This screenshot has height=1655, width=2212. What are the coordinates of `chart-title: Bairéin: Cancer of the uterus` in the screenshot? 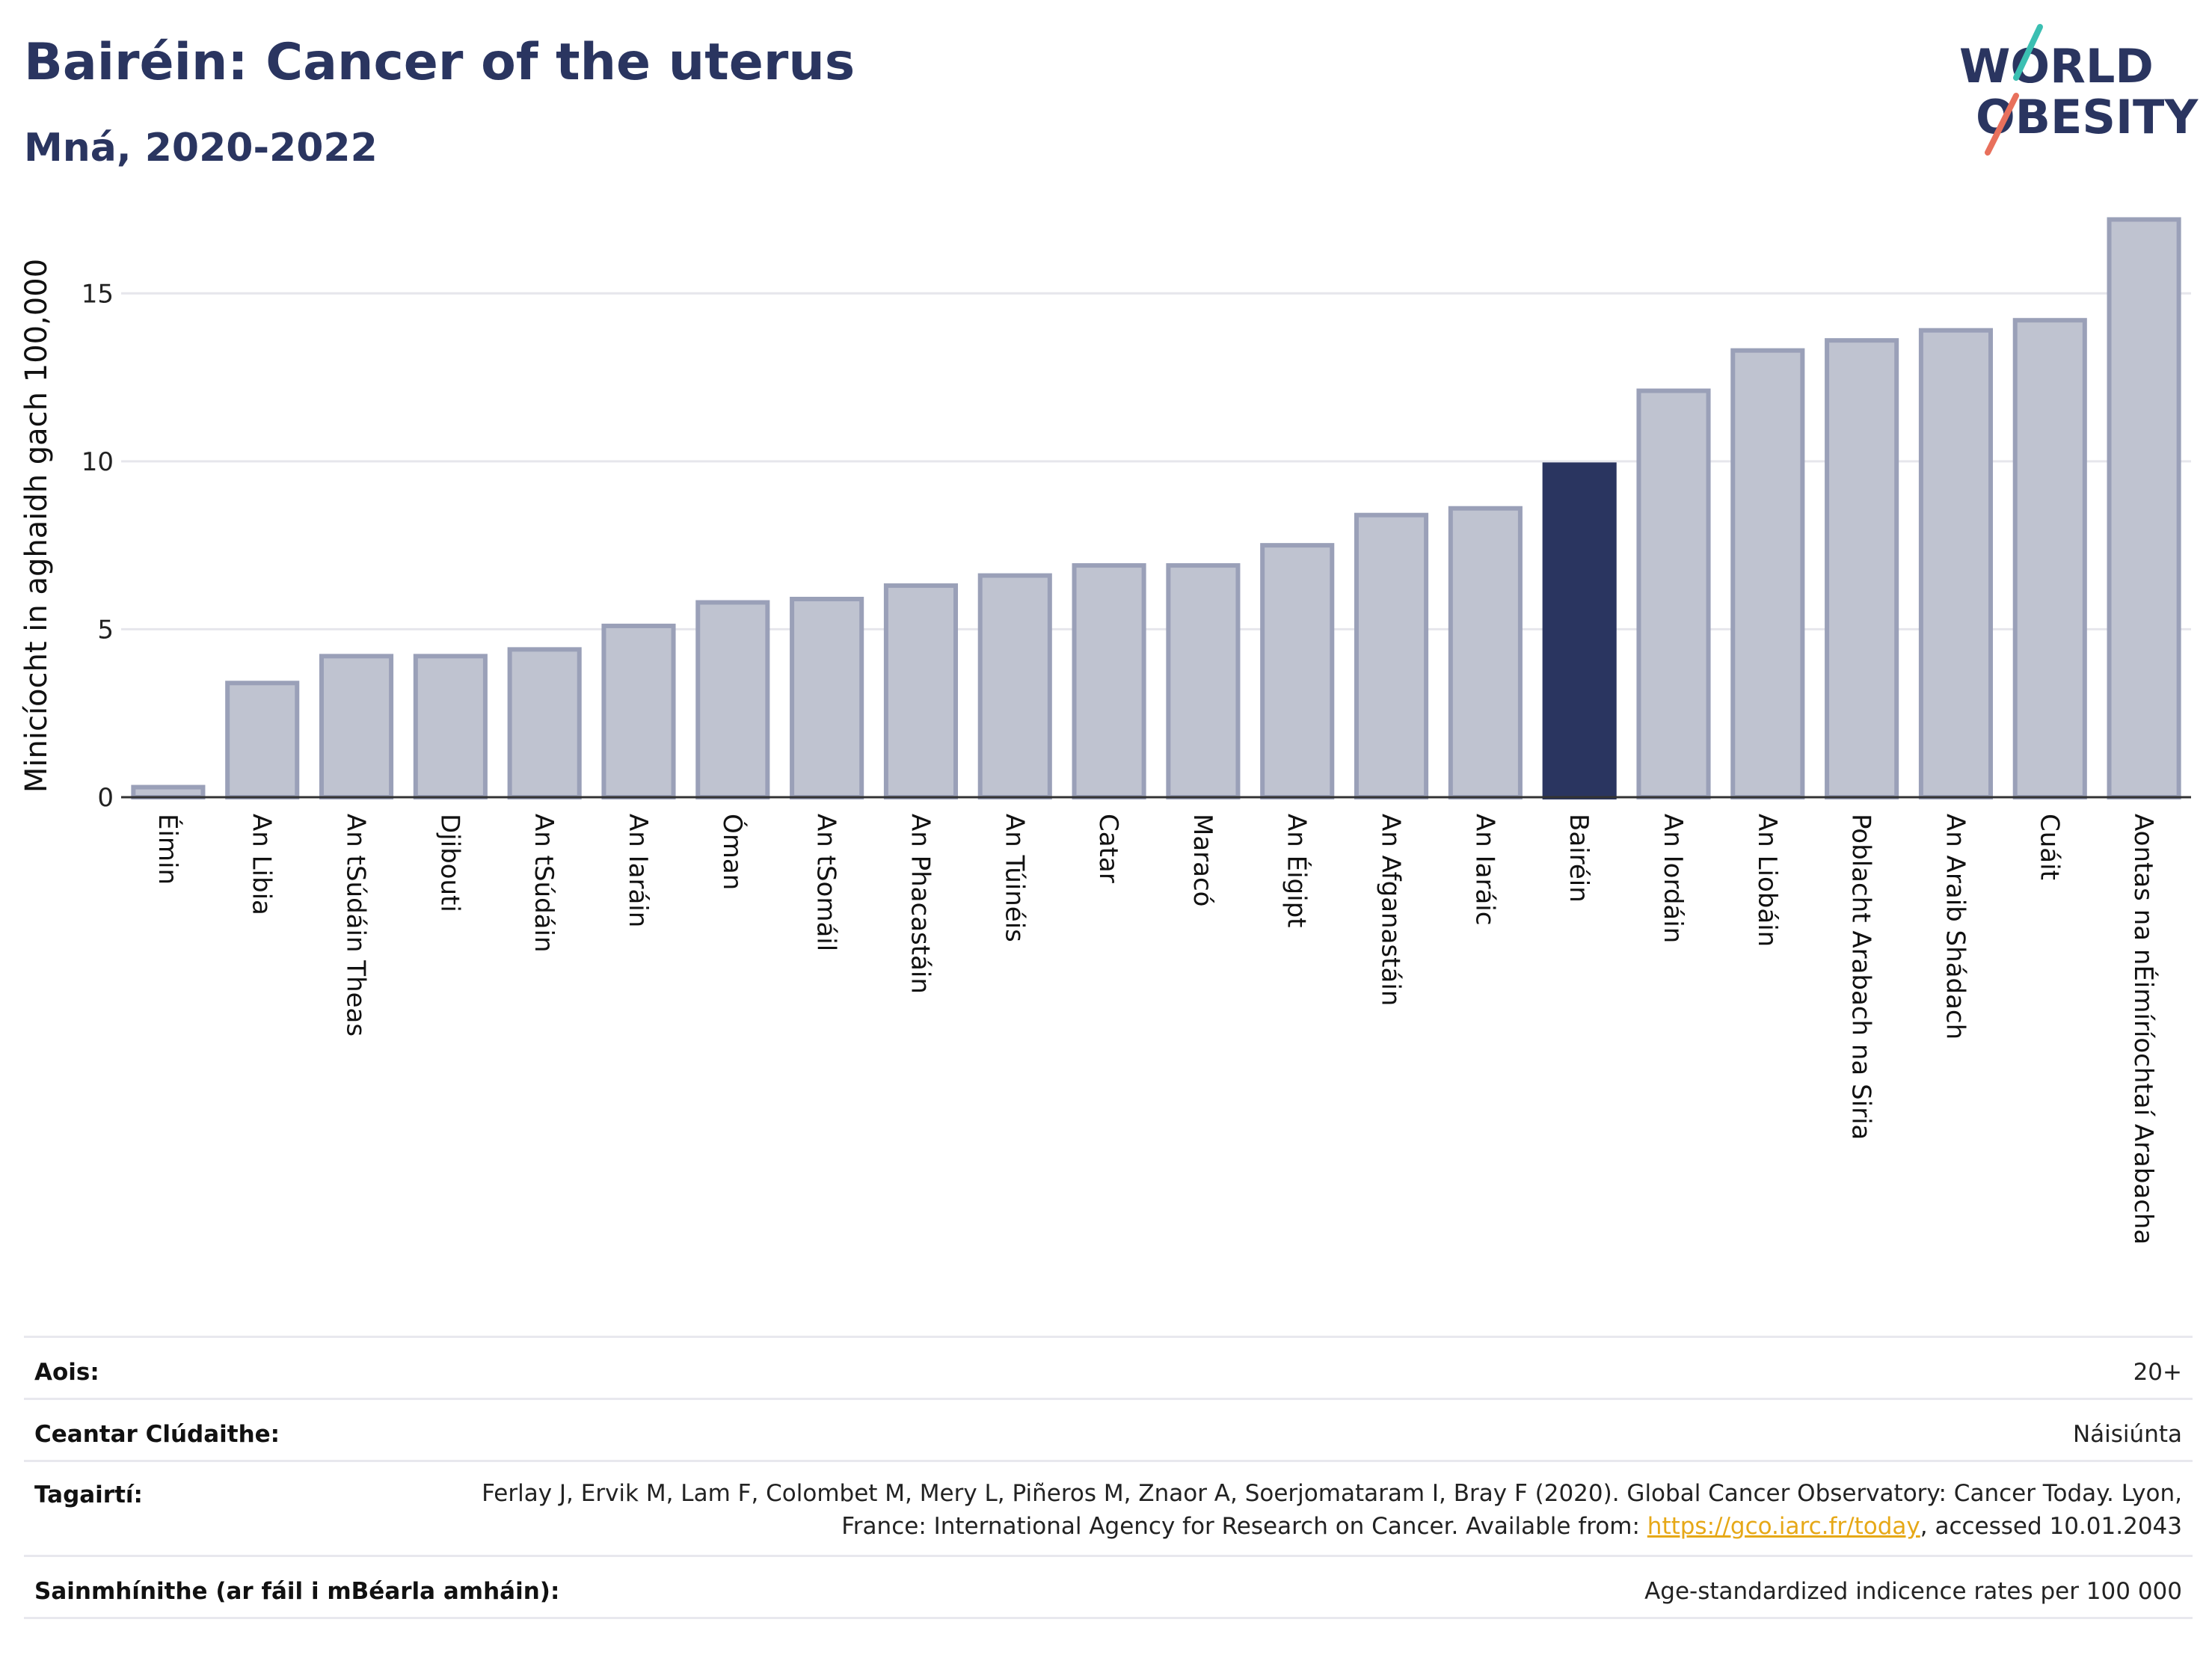 It's located at (439, 62).